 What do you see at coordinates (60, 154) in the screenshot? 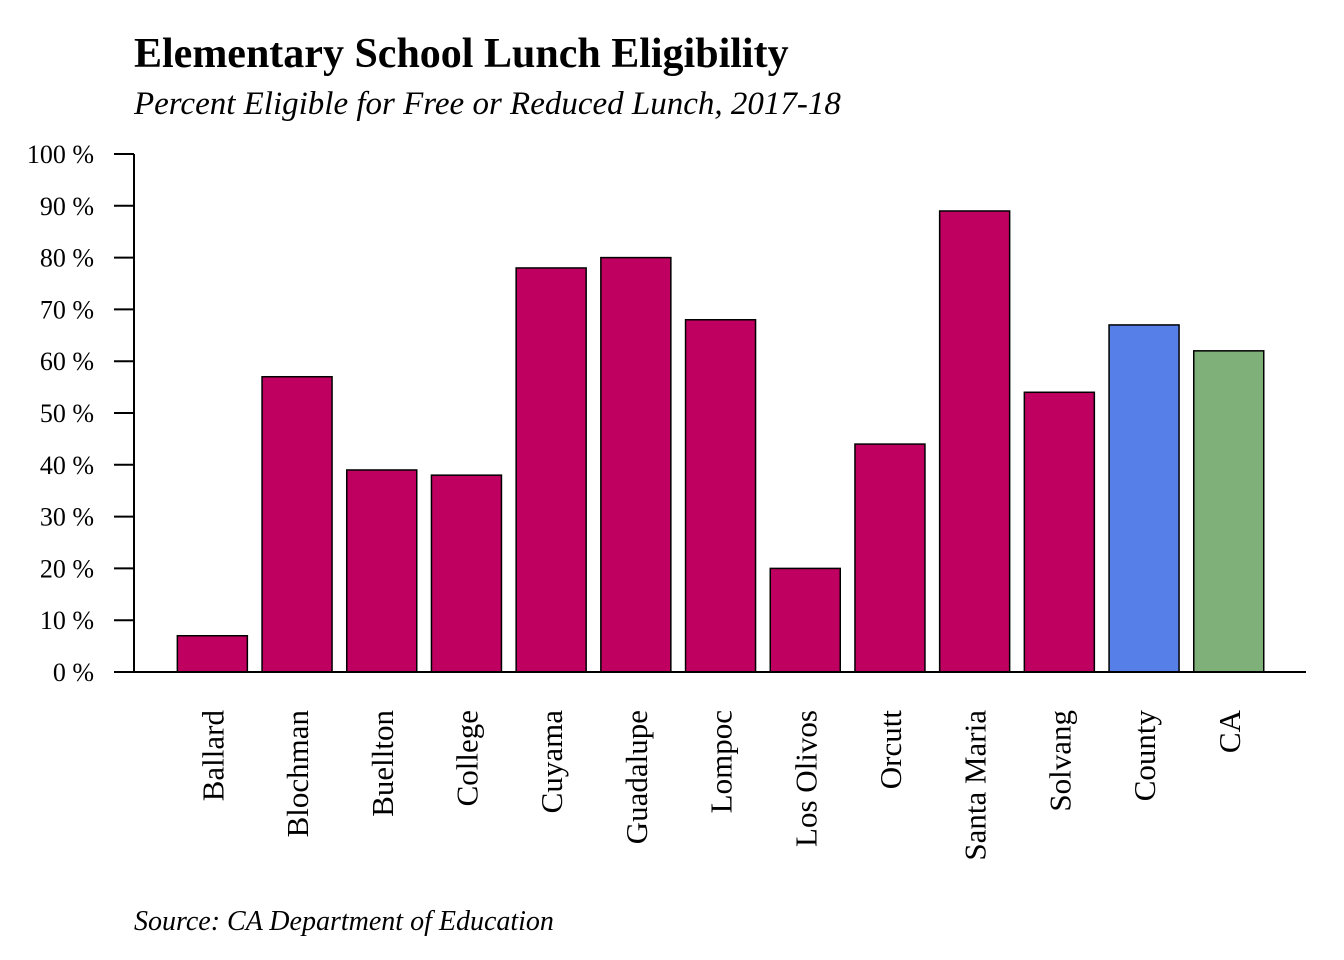
I see `y-tick-label: 100 %` at bounding box center [60, 154].